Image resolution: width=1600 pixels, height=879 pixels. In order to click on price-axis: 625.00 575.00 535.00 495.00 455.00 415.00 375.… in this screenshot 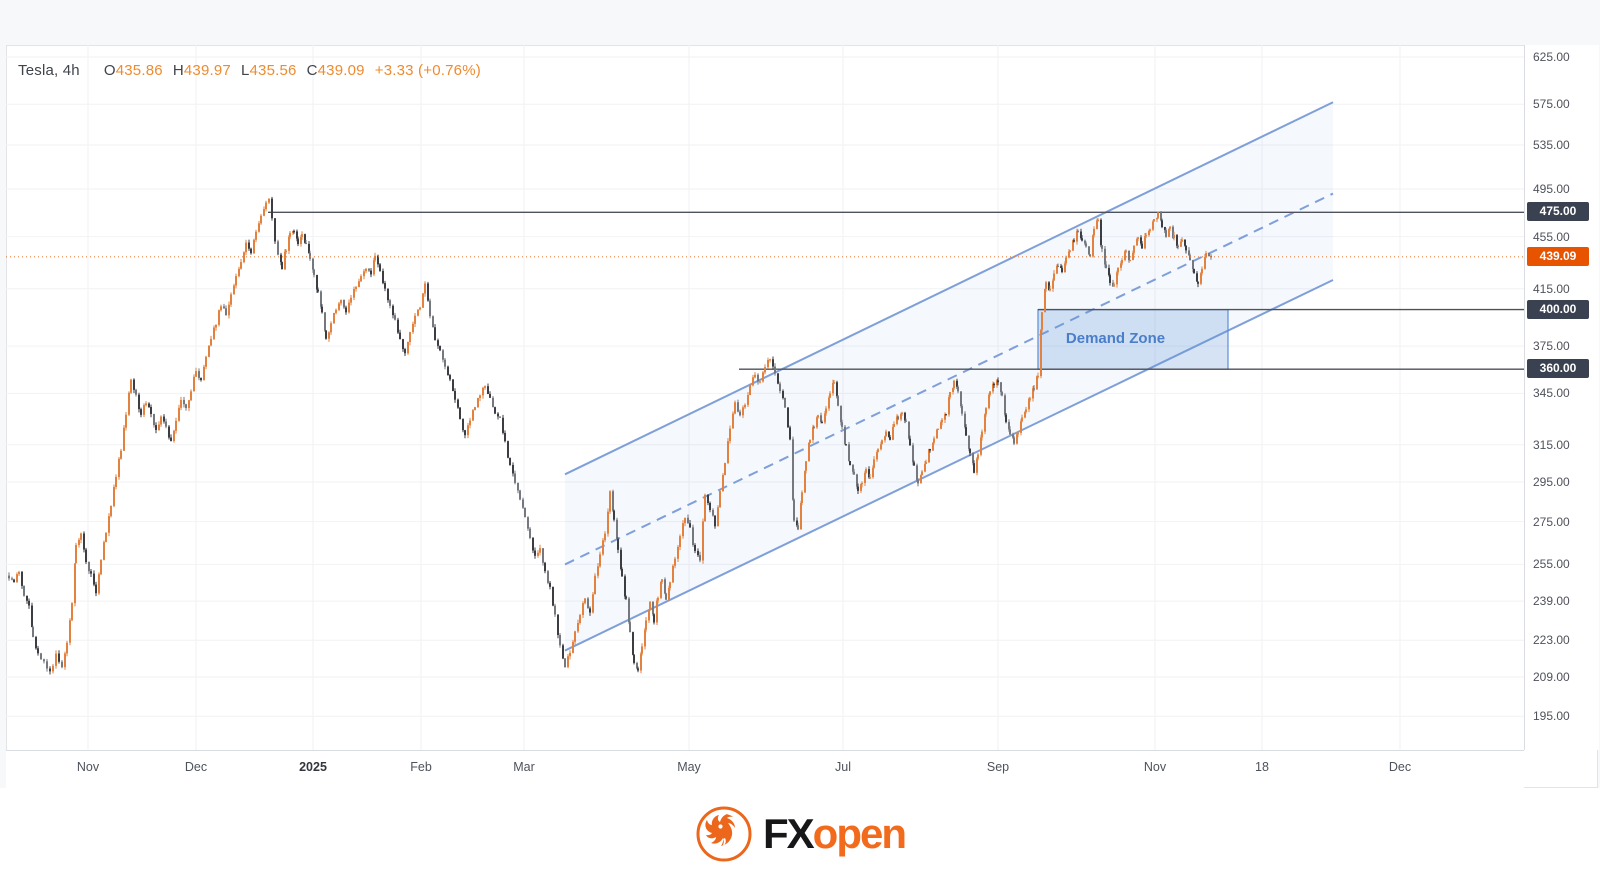, I will do `click(1561, 397)`.